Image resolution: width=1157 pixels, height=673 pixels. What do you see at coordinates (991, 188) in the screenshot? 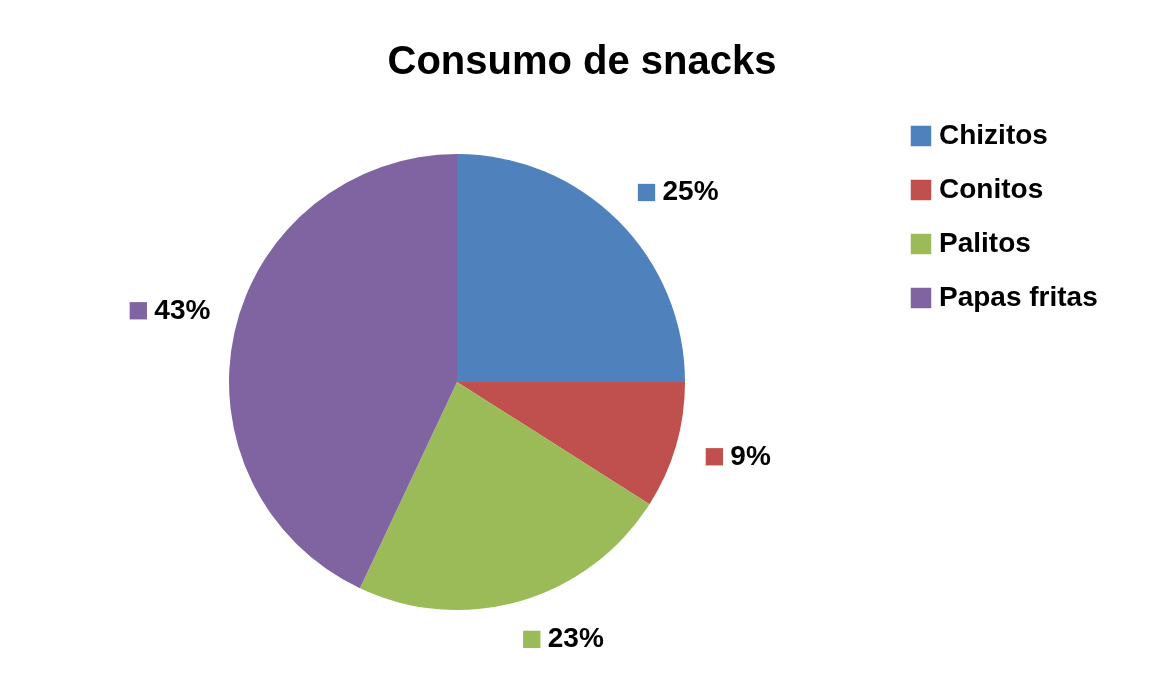
I see `legend-label: Conitos` at bounding box center [991, 188].